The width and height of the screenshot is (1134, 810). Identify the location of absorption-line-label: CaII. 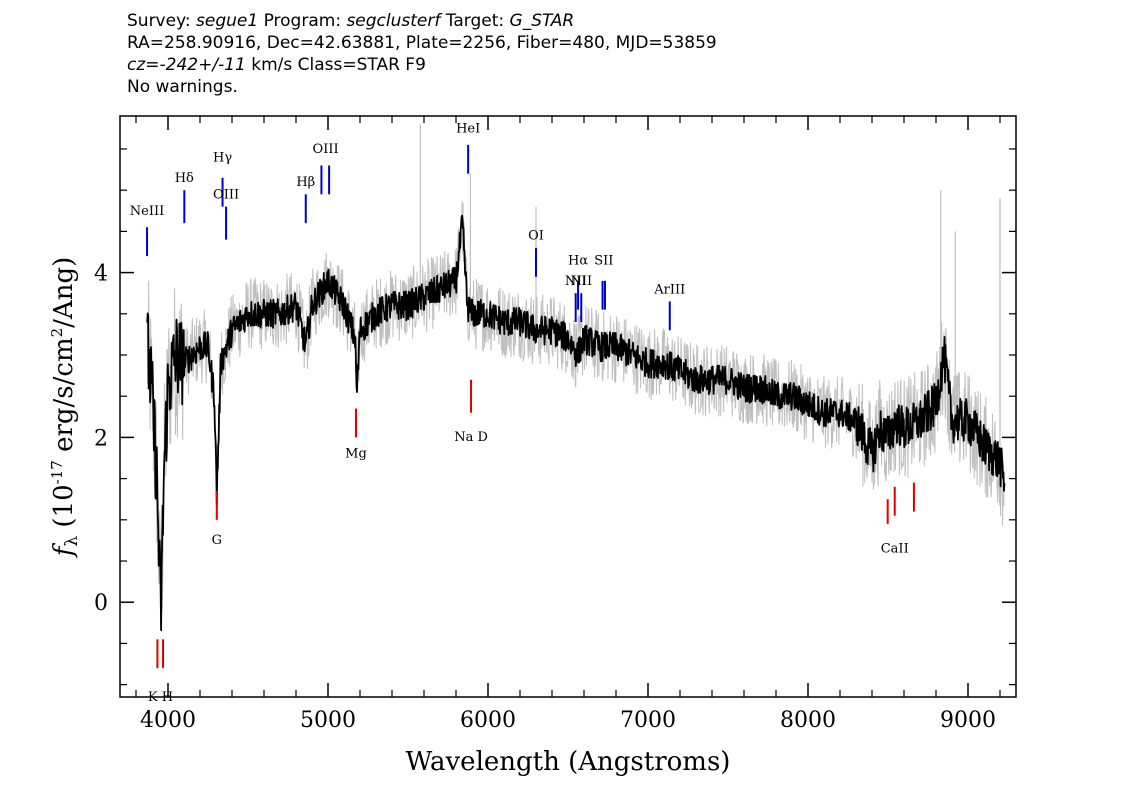
(895, 548).